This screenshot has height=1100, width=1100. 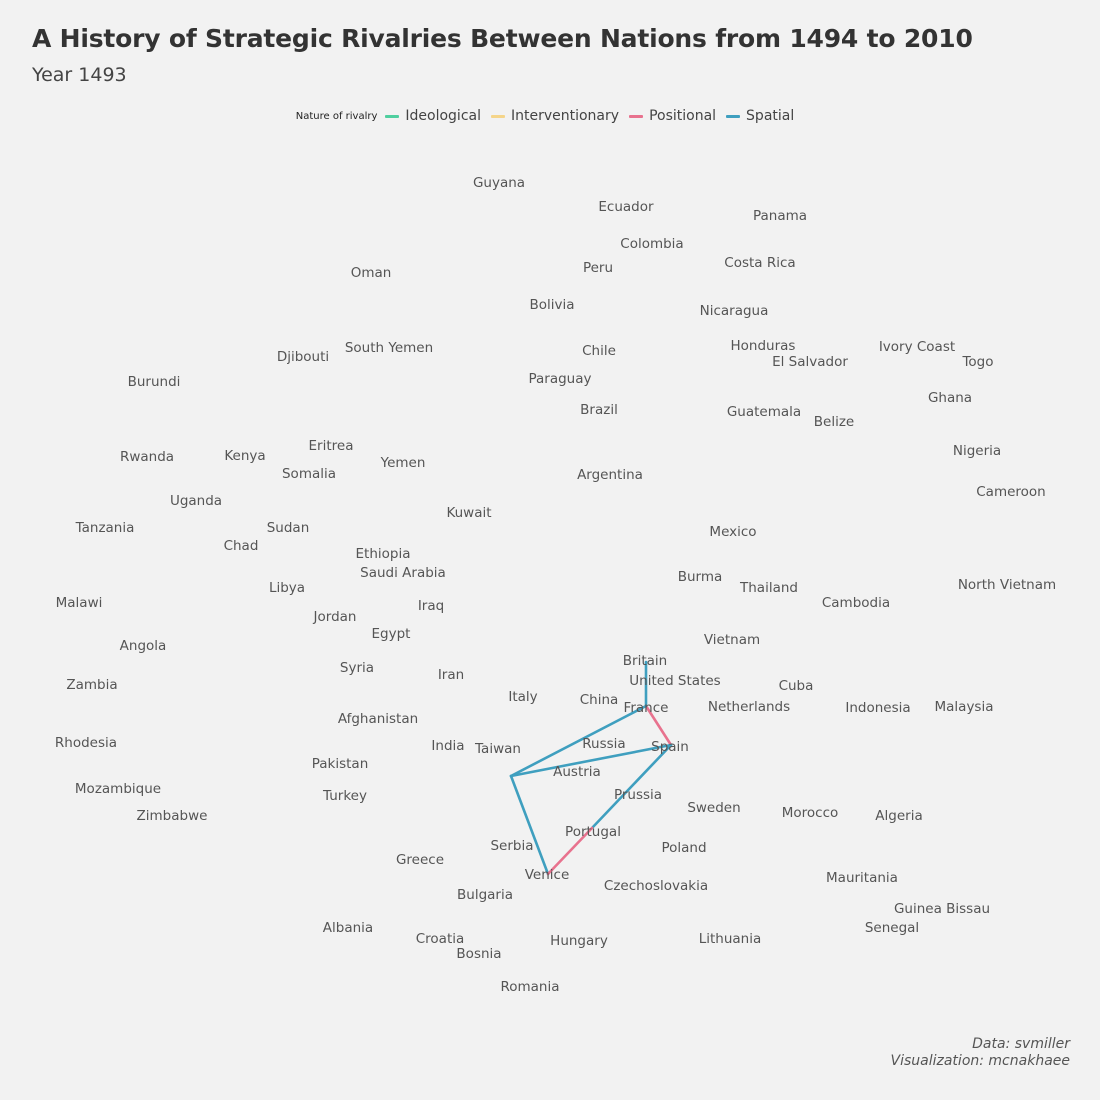 I want to click on node-label-burma: Burma, so click(x=700, y=577).